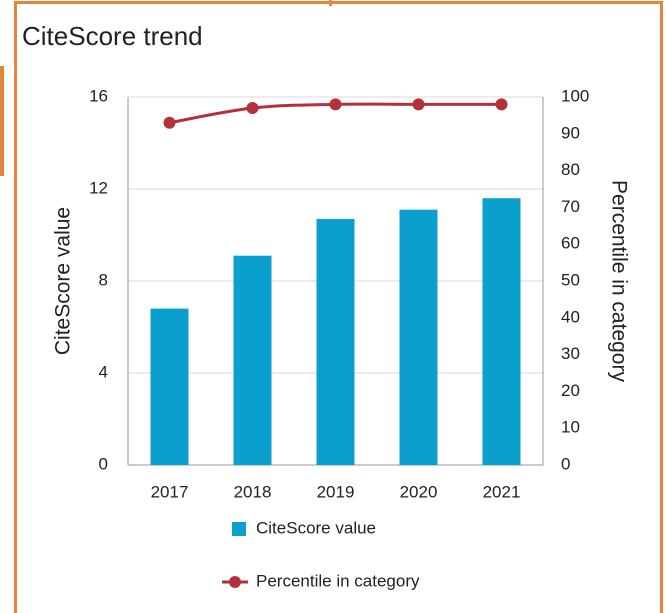 Image resolution: width=666 pixels, height=613 pixels. I want to click on y2-tick-label: 0, so click(565, 463).